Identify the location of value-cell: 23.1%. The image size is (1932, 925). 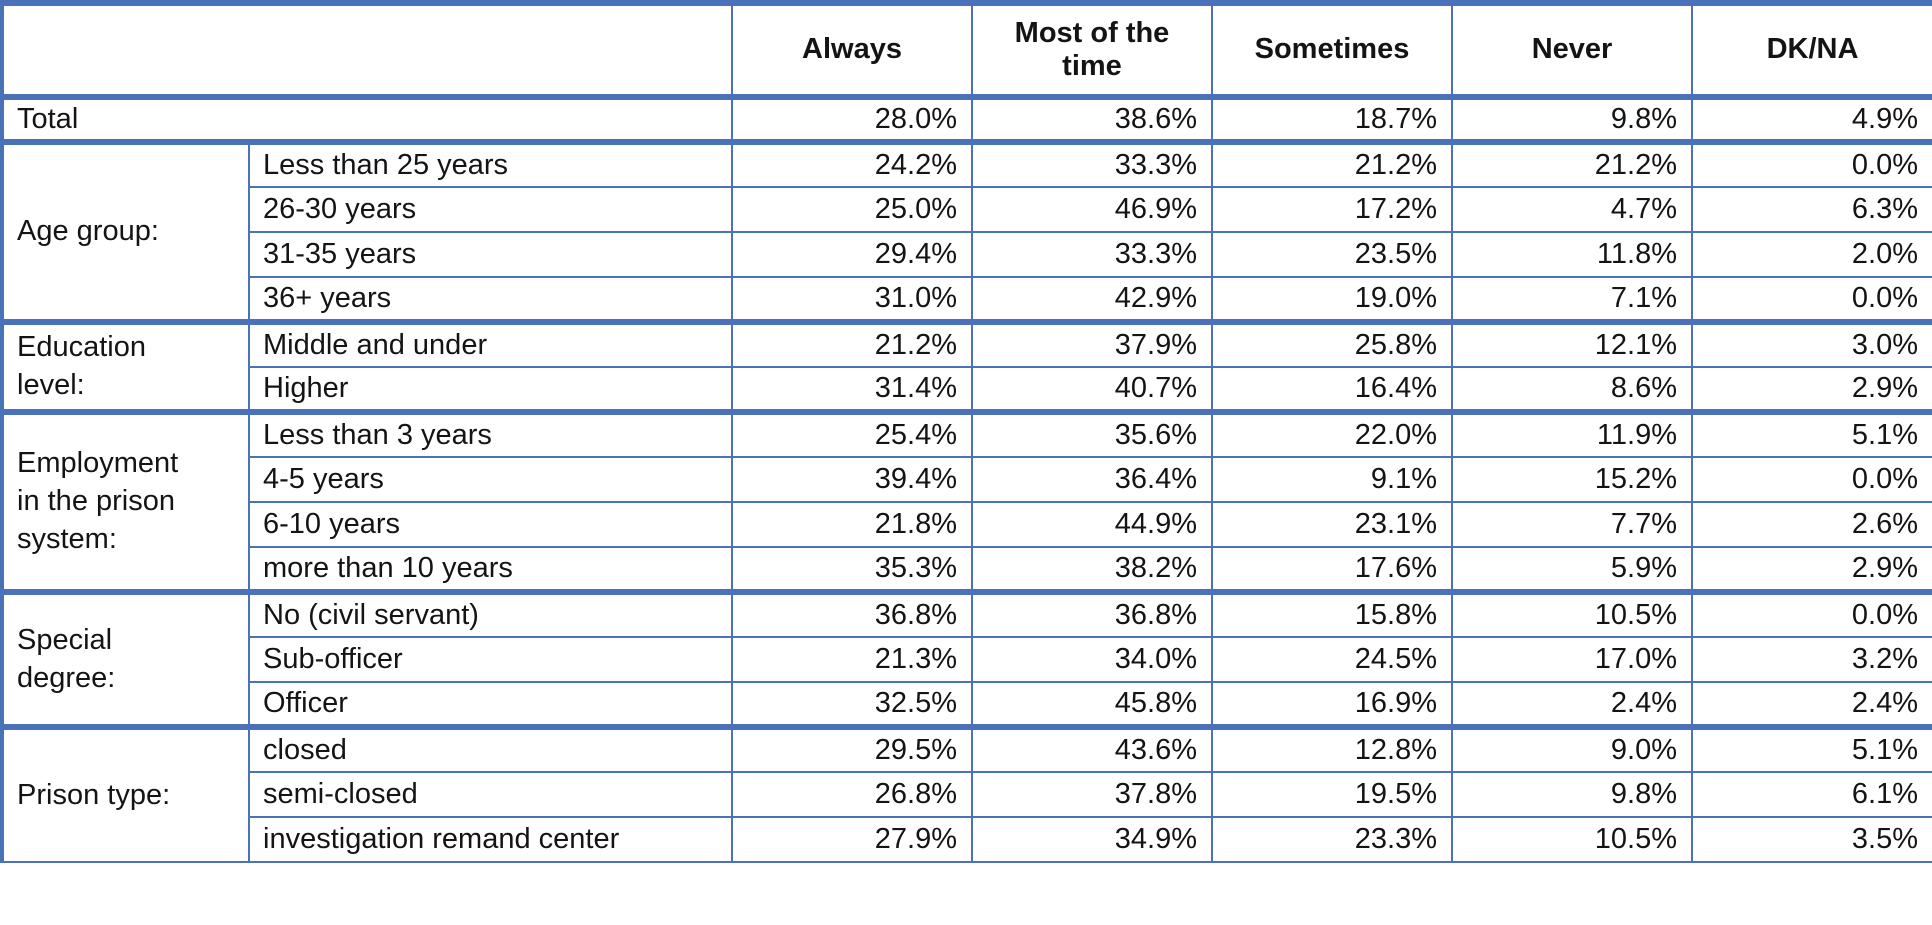
(1332, 524).